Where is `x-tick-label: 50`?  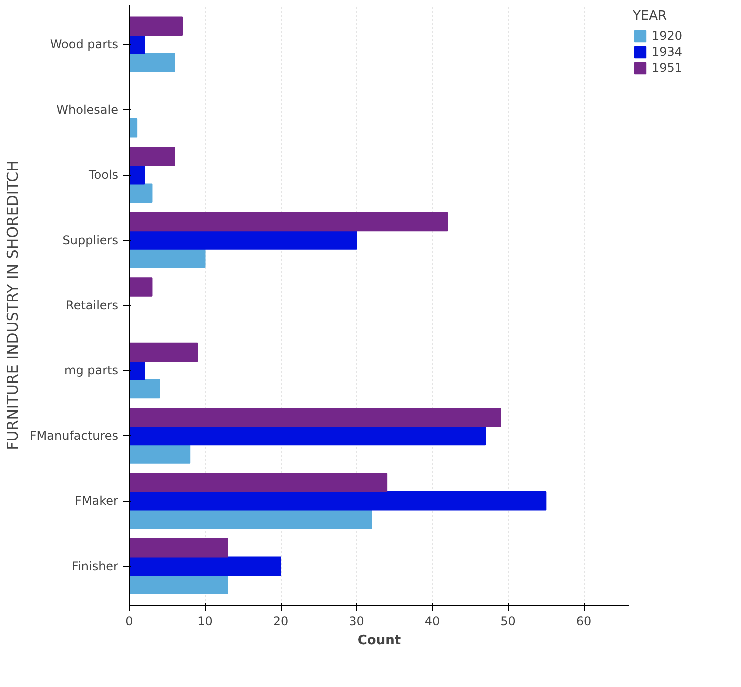
x-tick-label: 50 is located at coordinates (508, 621).